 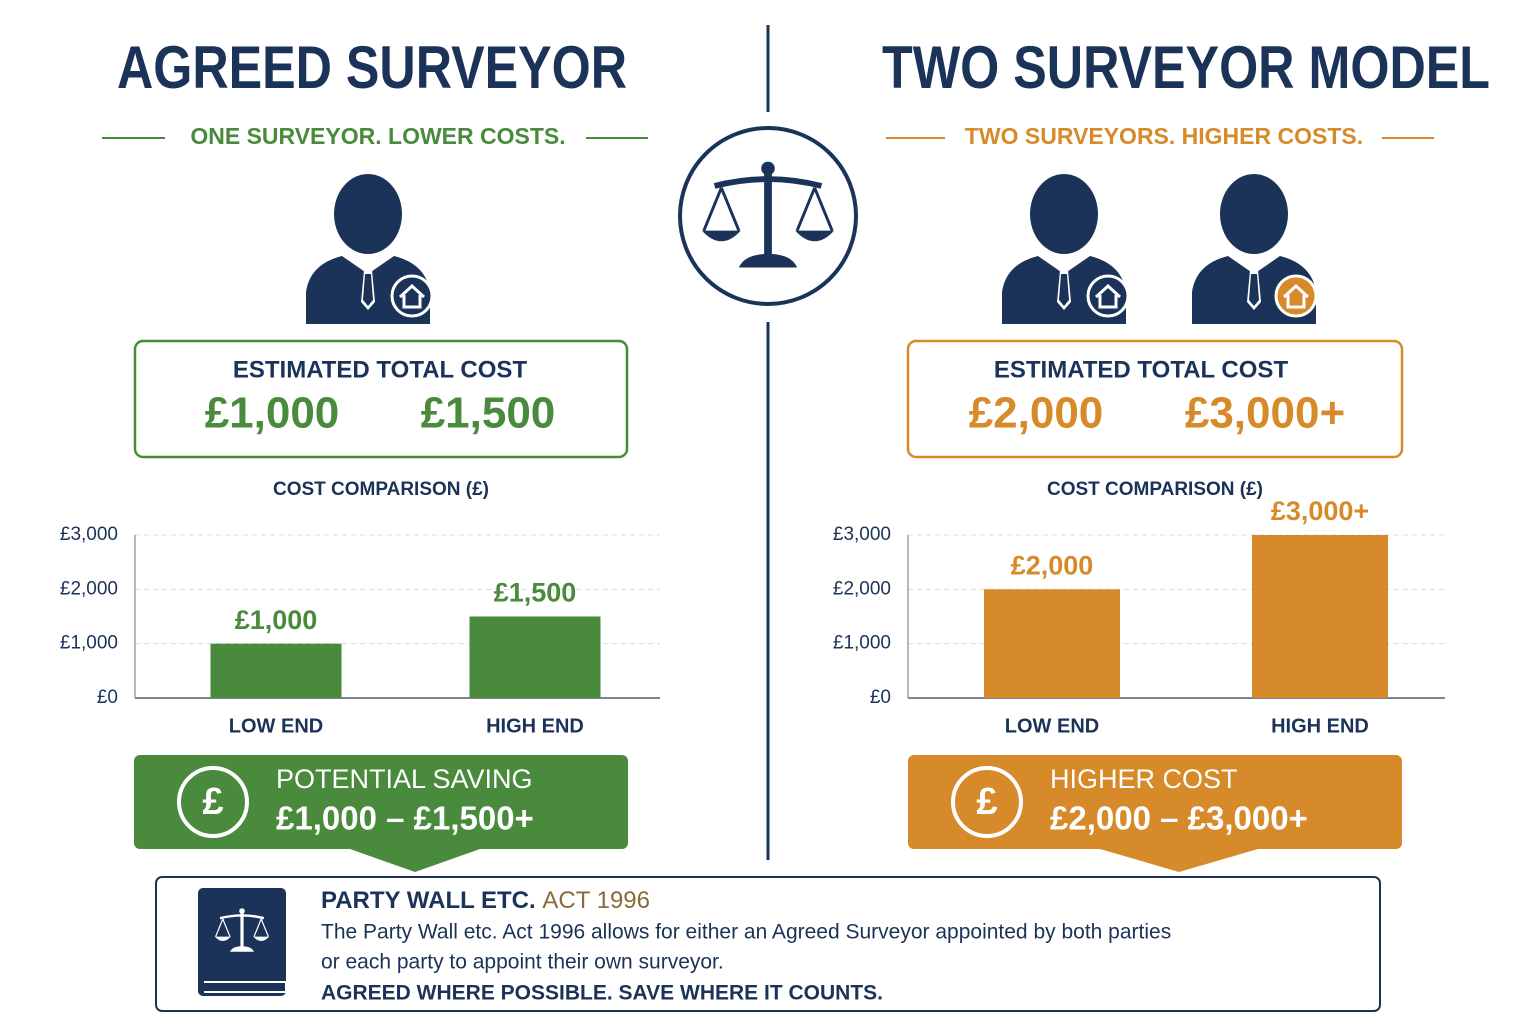 What do you see at coordinates (245, 987) in the screenshot?
I see `book-pages` at bounding box center [245, 987].